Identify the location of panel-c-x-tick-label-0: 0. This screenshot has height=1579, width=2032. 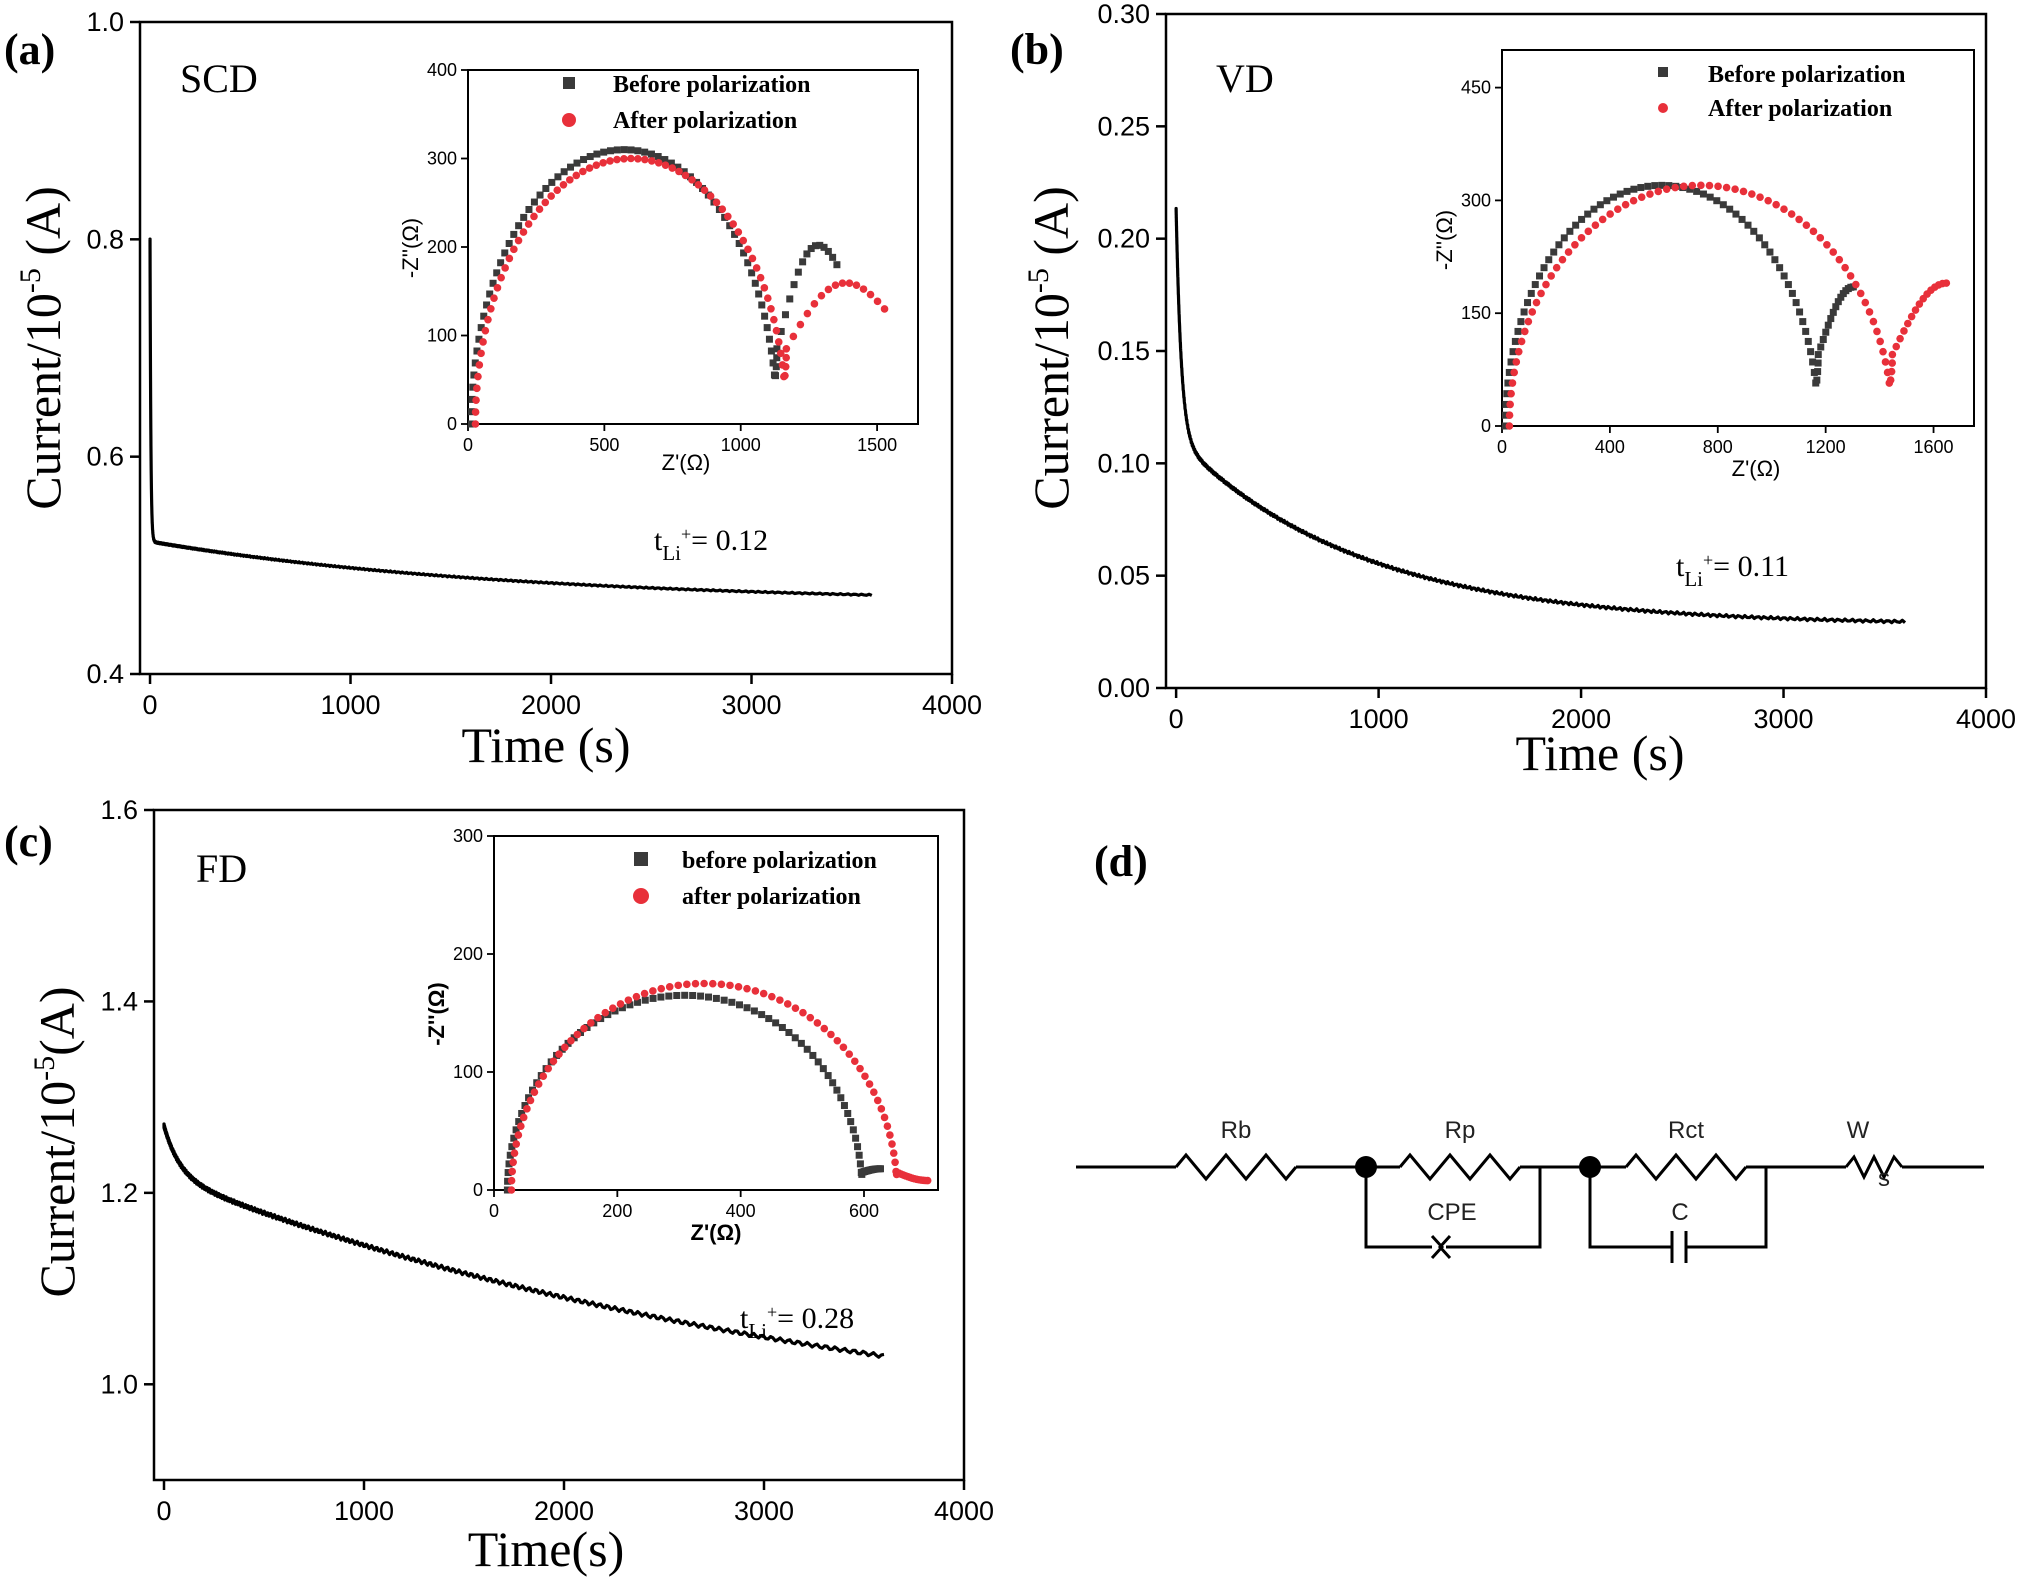
(163, 1511).